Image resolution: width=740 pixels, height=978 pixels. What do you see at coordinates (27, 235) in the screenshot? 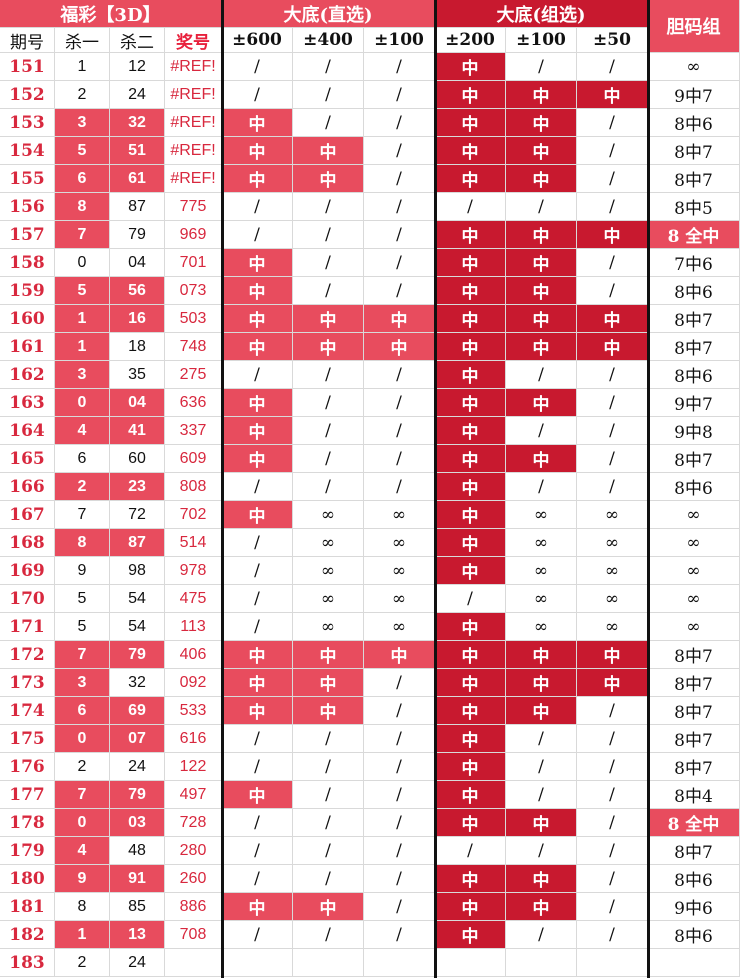
I see `cell-issue: 157` at bounding box center [27, 235].